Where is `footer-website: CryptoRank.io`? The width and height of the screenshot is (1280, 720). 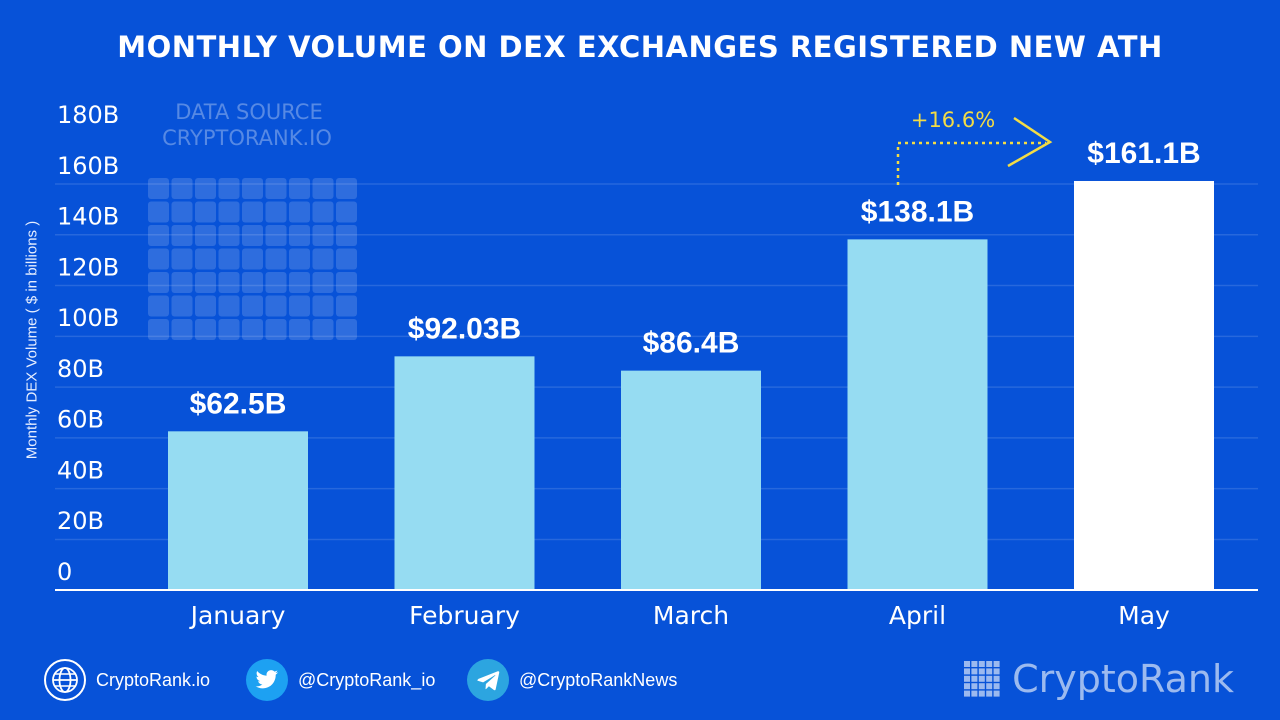
footer-website: CryptoRank.io is located at coordinates (127, 680).